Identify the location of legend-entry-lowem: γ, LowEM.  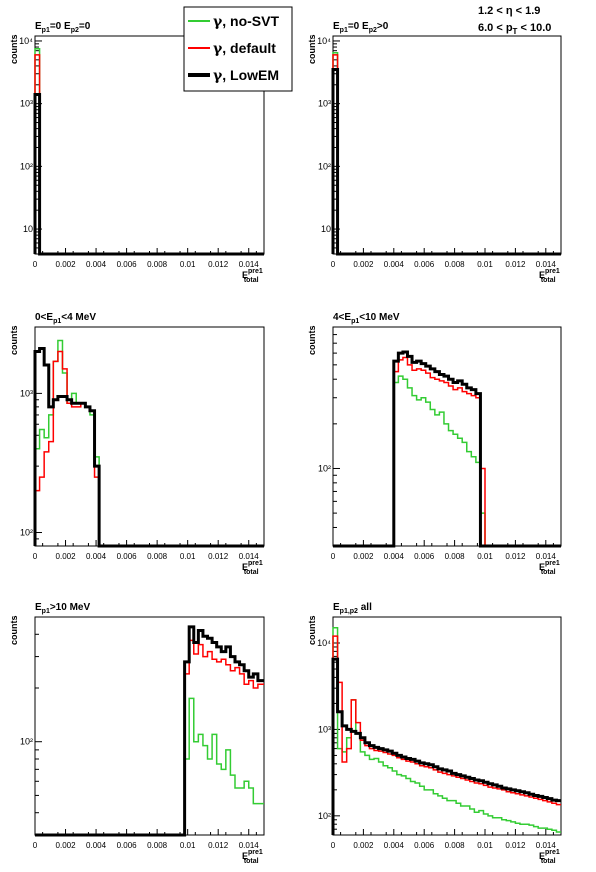
(233, 75).